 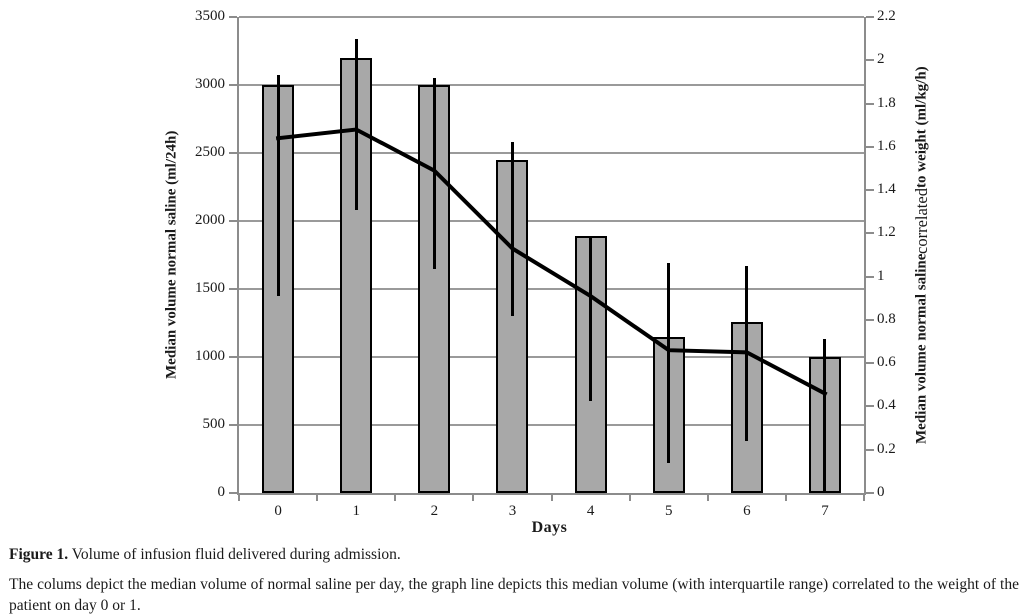 I want to click on x-axis-category-label-day-7: 7, so click(x=825, y=511).